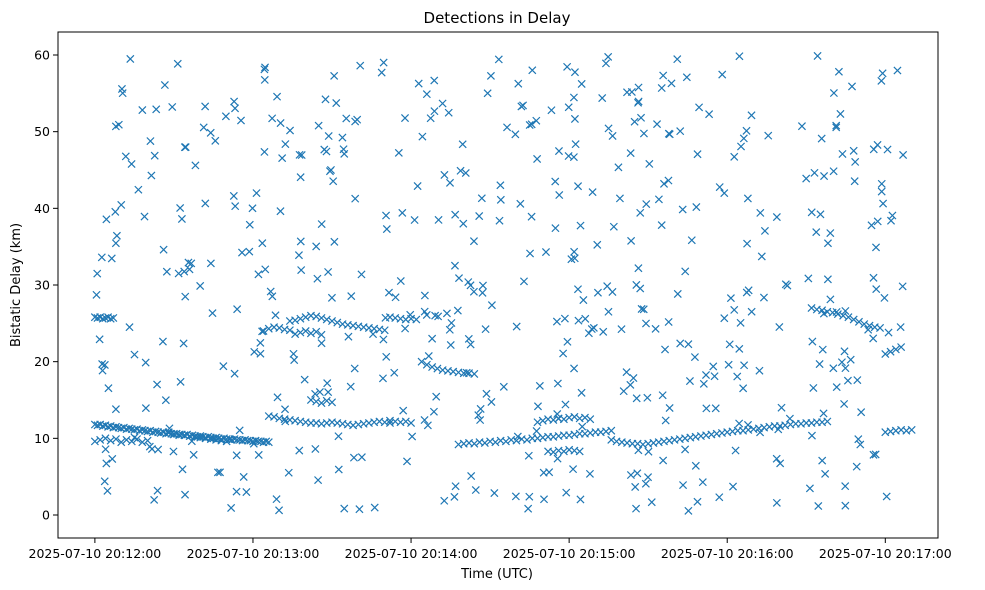 The height and width of the screenshot is (590, 985). Describe the element at coordinates (727, 553) in the screenshot. I see `x-tick-label: 2025-07-10 20:16:00` at that location.